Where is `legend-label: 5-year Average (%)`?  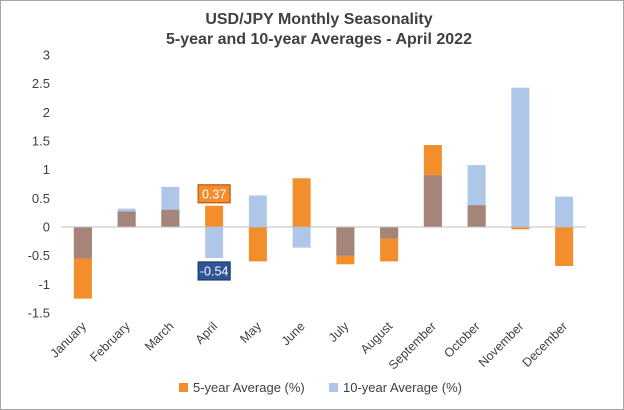
legend-label: 5-year Average (%) is located at coordinates (249, 387).